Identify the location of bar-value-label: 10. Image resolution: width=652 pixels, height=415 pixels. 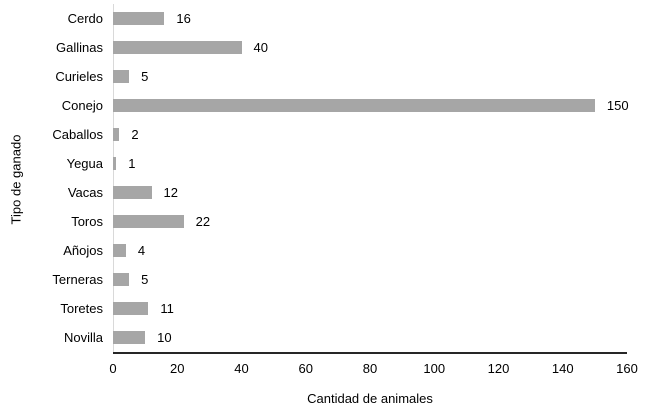
(164, 337).